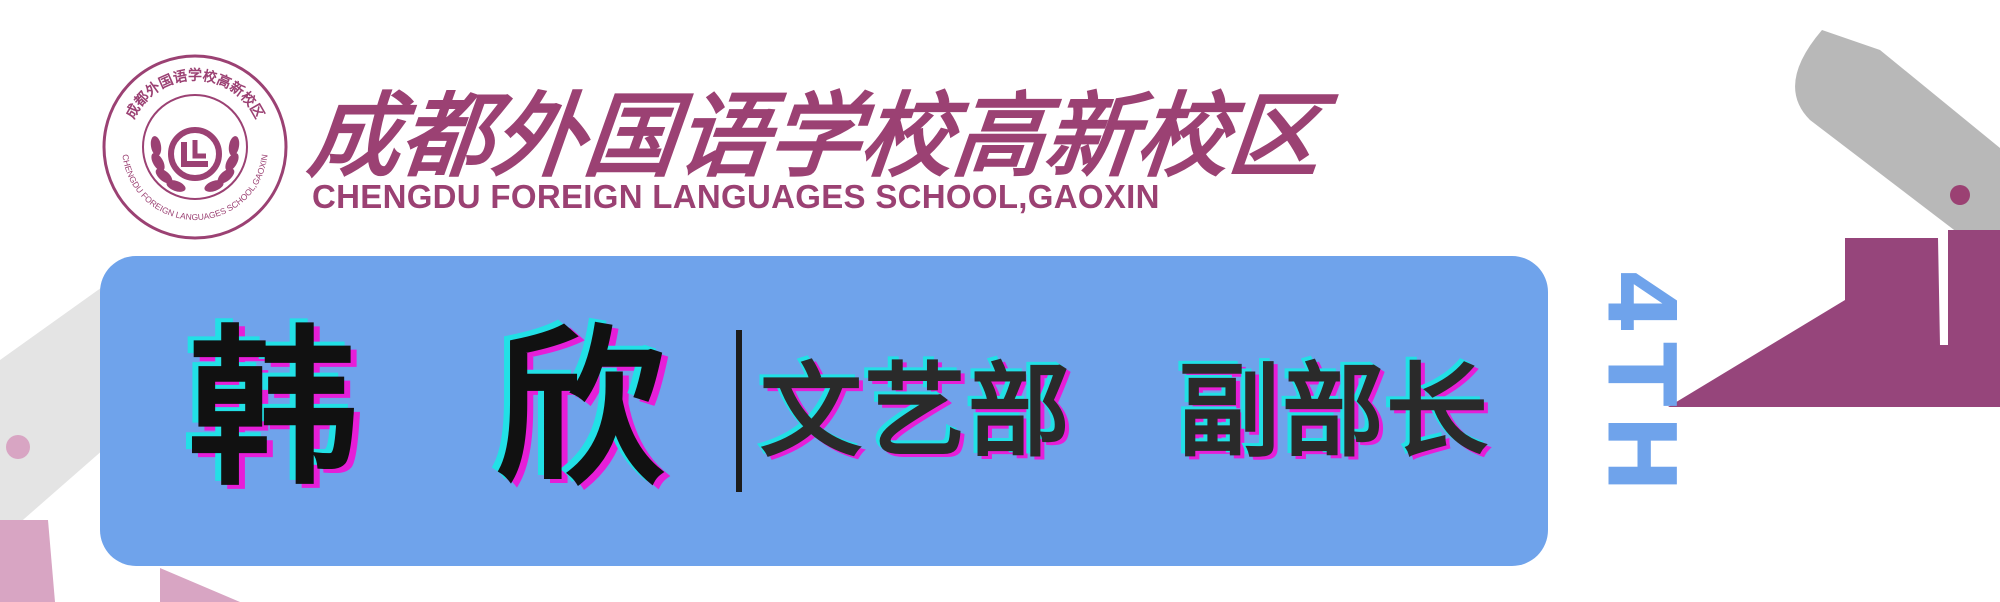 The width and height of the screenshot is (2000, 602). What do you see at coordinates (580, 410) in the screenshot?
I see `person-name-char-2: 欣` at bounding box center [580, 410].